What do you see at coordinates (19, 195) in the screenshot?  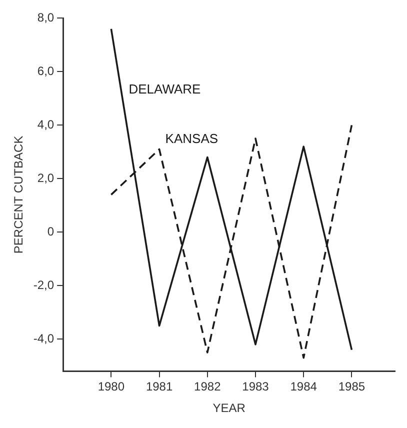 I see `y-axis-title: PERCENT CUTBACK` at bounding box center [19, 195].